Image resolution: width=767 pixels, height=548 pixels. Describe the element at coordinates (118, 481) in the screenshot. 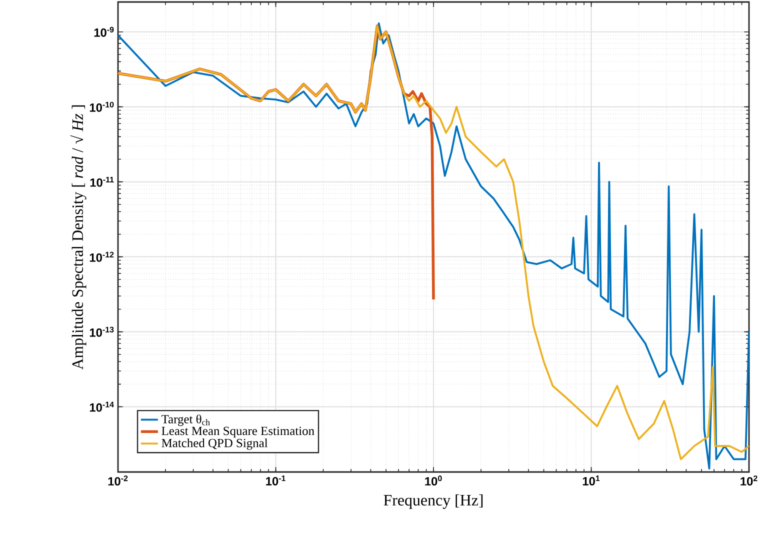

I see `x-tick-label: 10$^{-2}$` at that location.